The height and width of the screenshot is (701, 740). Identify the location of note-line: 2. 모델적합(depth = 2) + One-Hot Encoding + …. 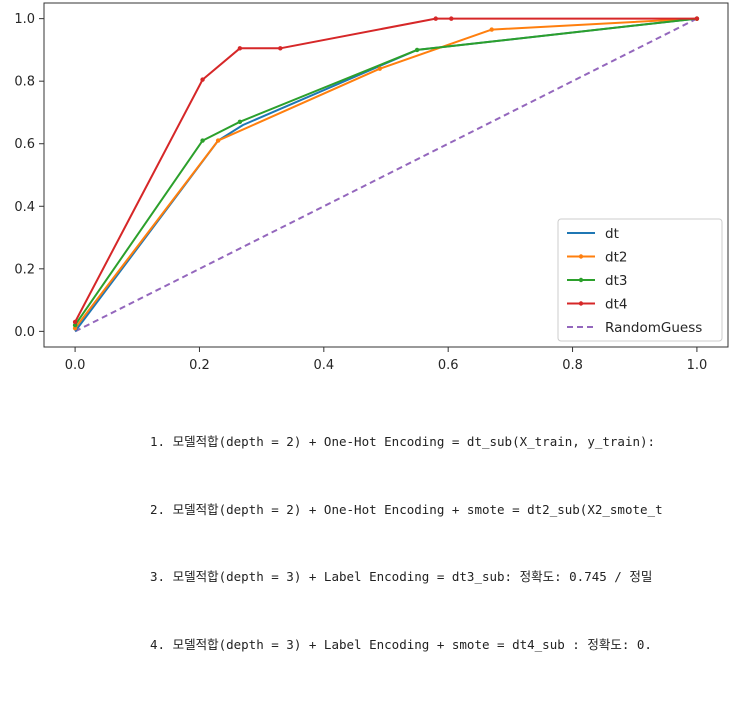
(406, 509).